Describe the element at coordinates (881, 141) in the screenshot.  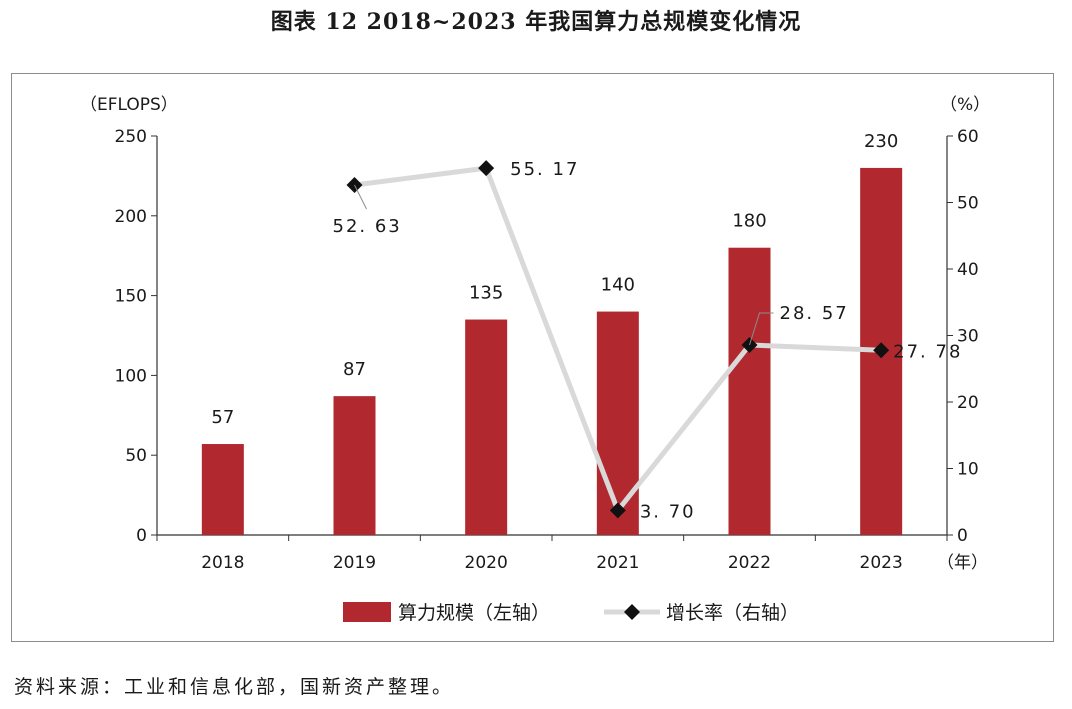
I see `bar-label-2023: 230` at that location.